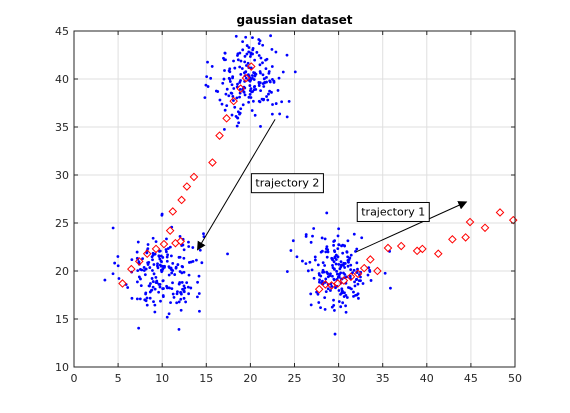 The height and width of the screenshot is (413, 570). Describe the element at coordinates (62, 367) in the screenshot. I see `y-tick-label: 10` at that location.